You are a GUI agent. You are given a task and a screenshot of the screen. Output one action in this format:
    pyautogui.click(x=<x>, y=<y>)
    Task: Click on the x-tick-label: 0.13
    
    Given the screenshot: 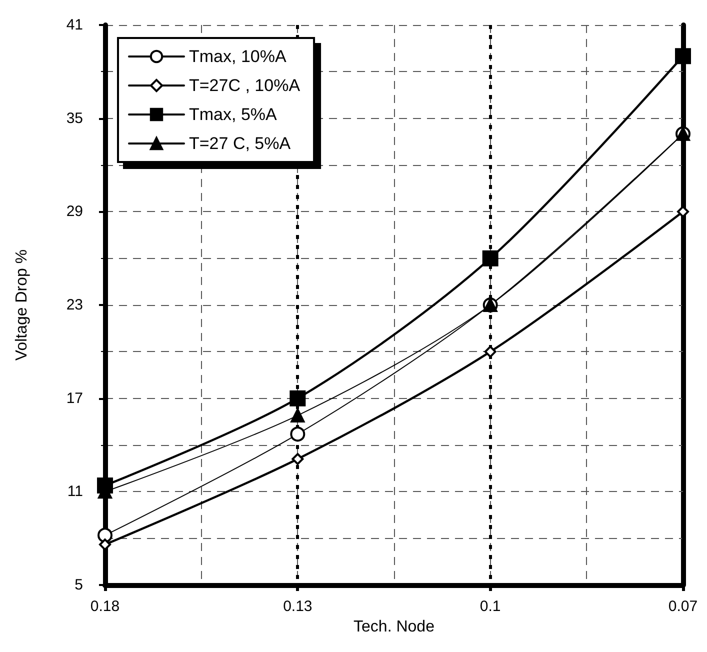 What is the action you would take?
    pyautogui.click(x=297, y=606)
    